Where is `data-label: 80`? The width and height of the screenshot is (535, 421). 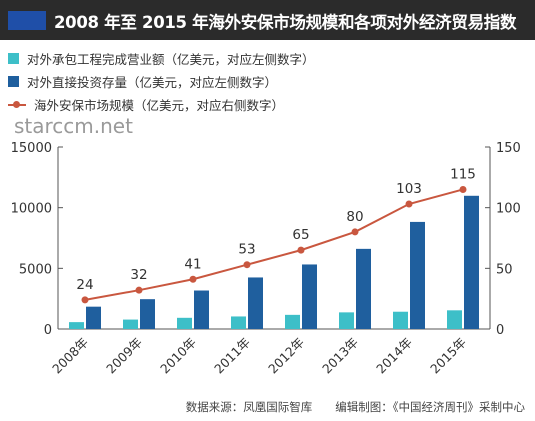 data-label: 80 is located at coordinates (354, 217).